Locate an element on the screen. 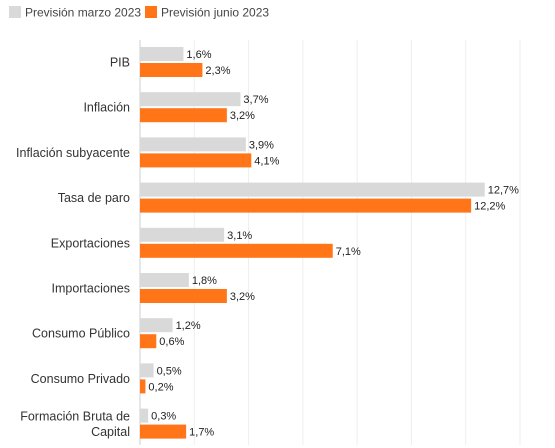 This screenshot has height=448, width=555. category-label: Consumo Privado is located at coordinates (80, 379).